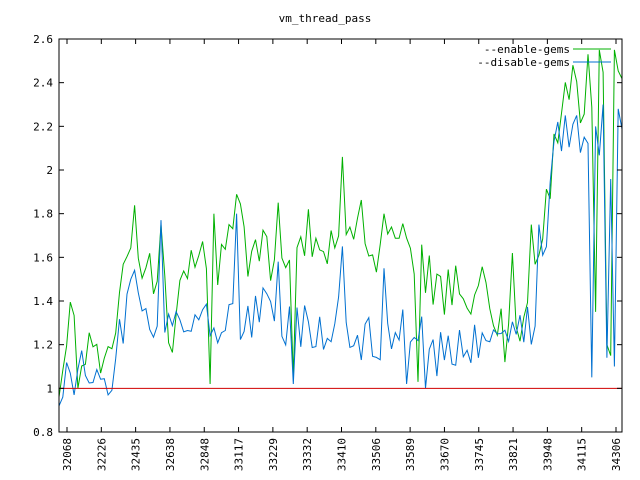  Describe the element at coordinates (67, 454) in the screenshot. I see `x-tick-label: 32068` at that location.